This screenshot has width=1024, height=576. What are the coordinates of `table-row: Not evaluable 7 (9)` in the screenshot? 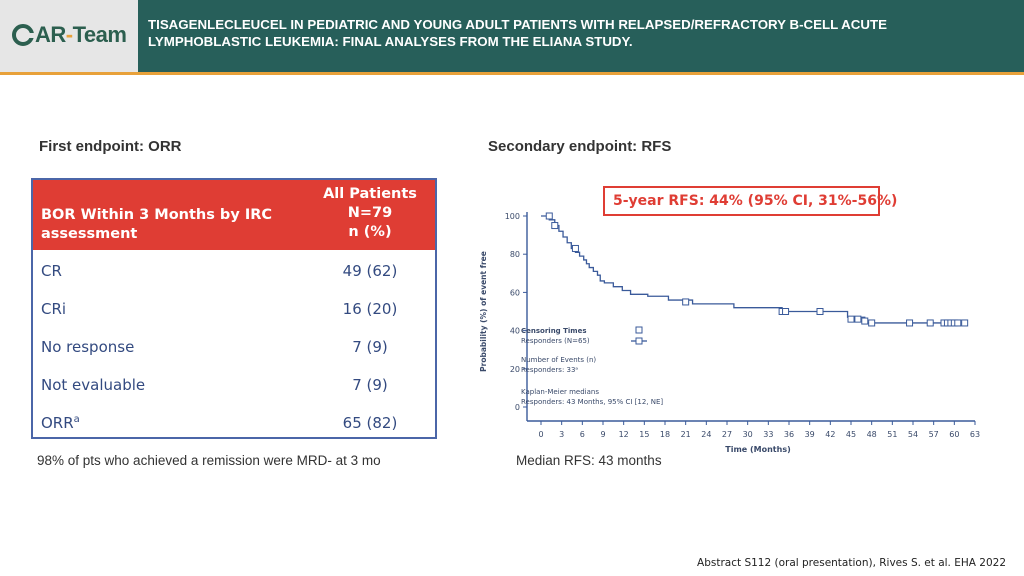 It's located at (234, 385).